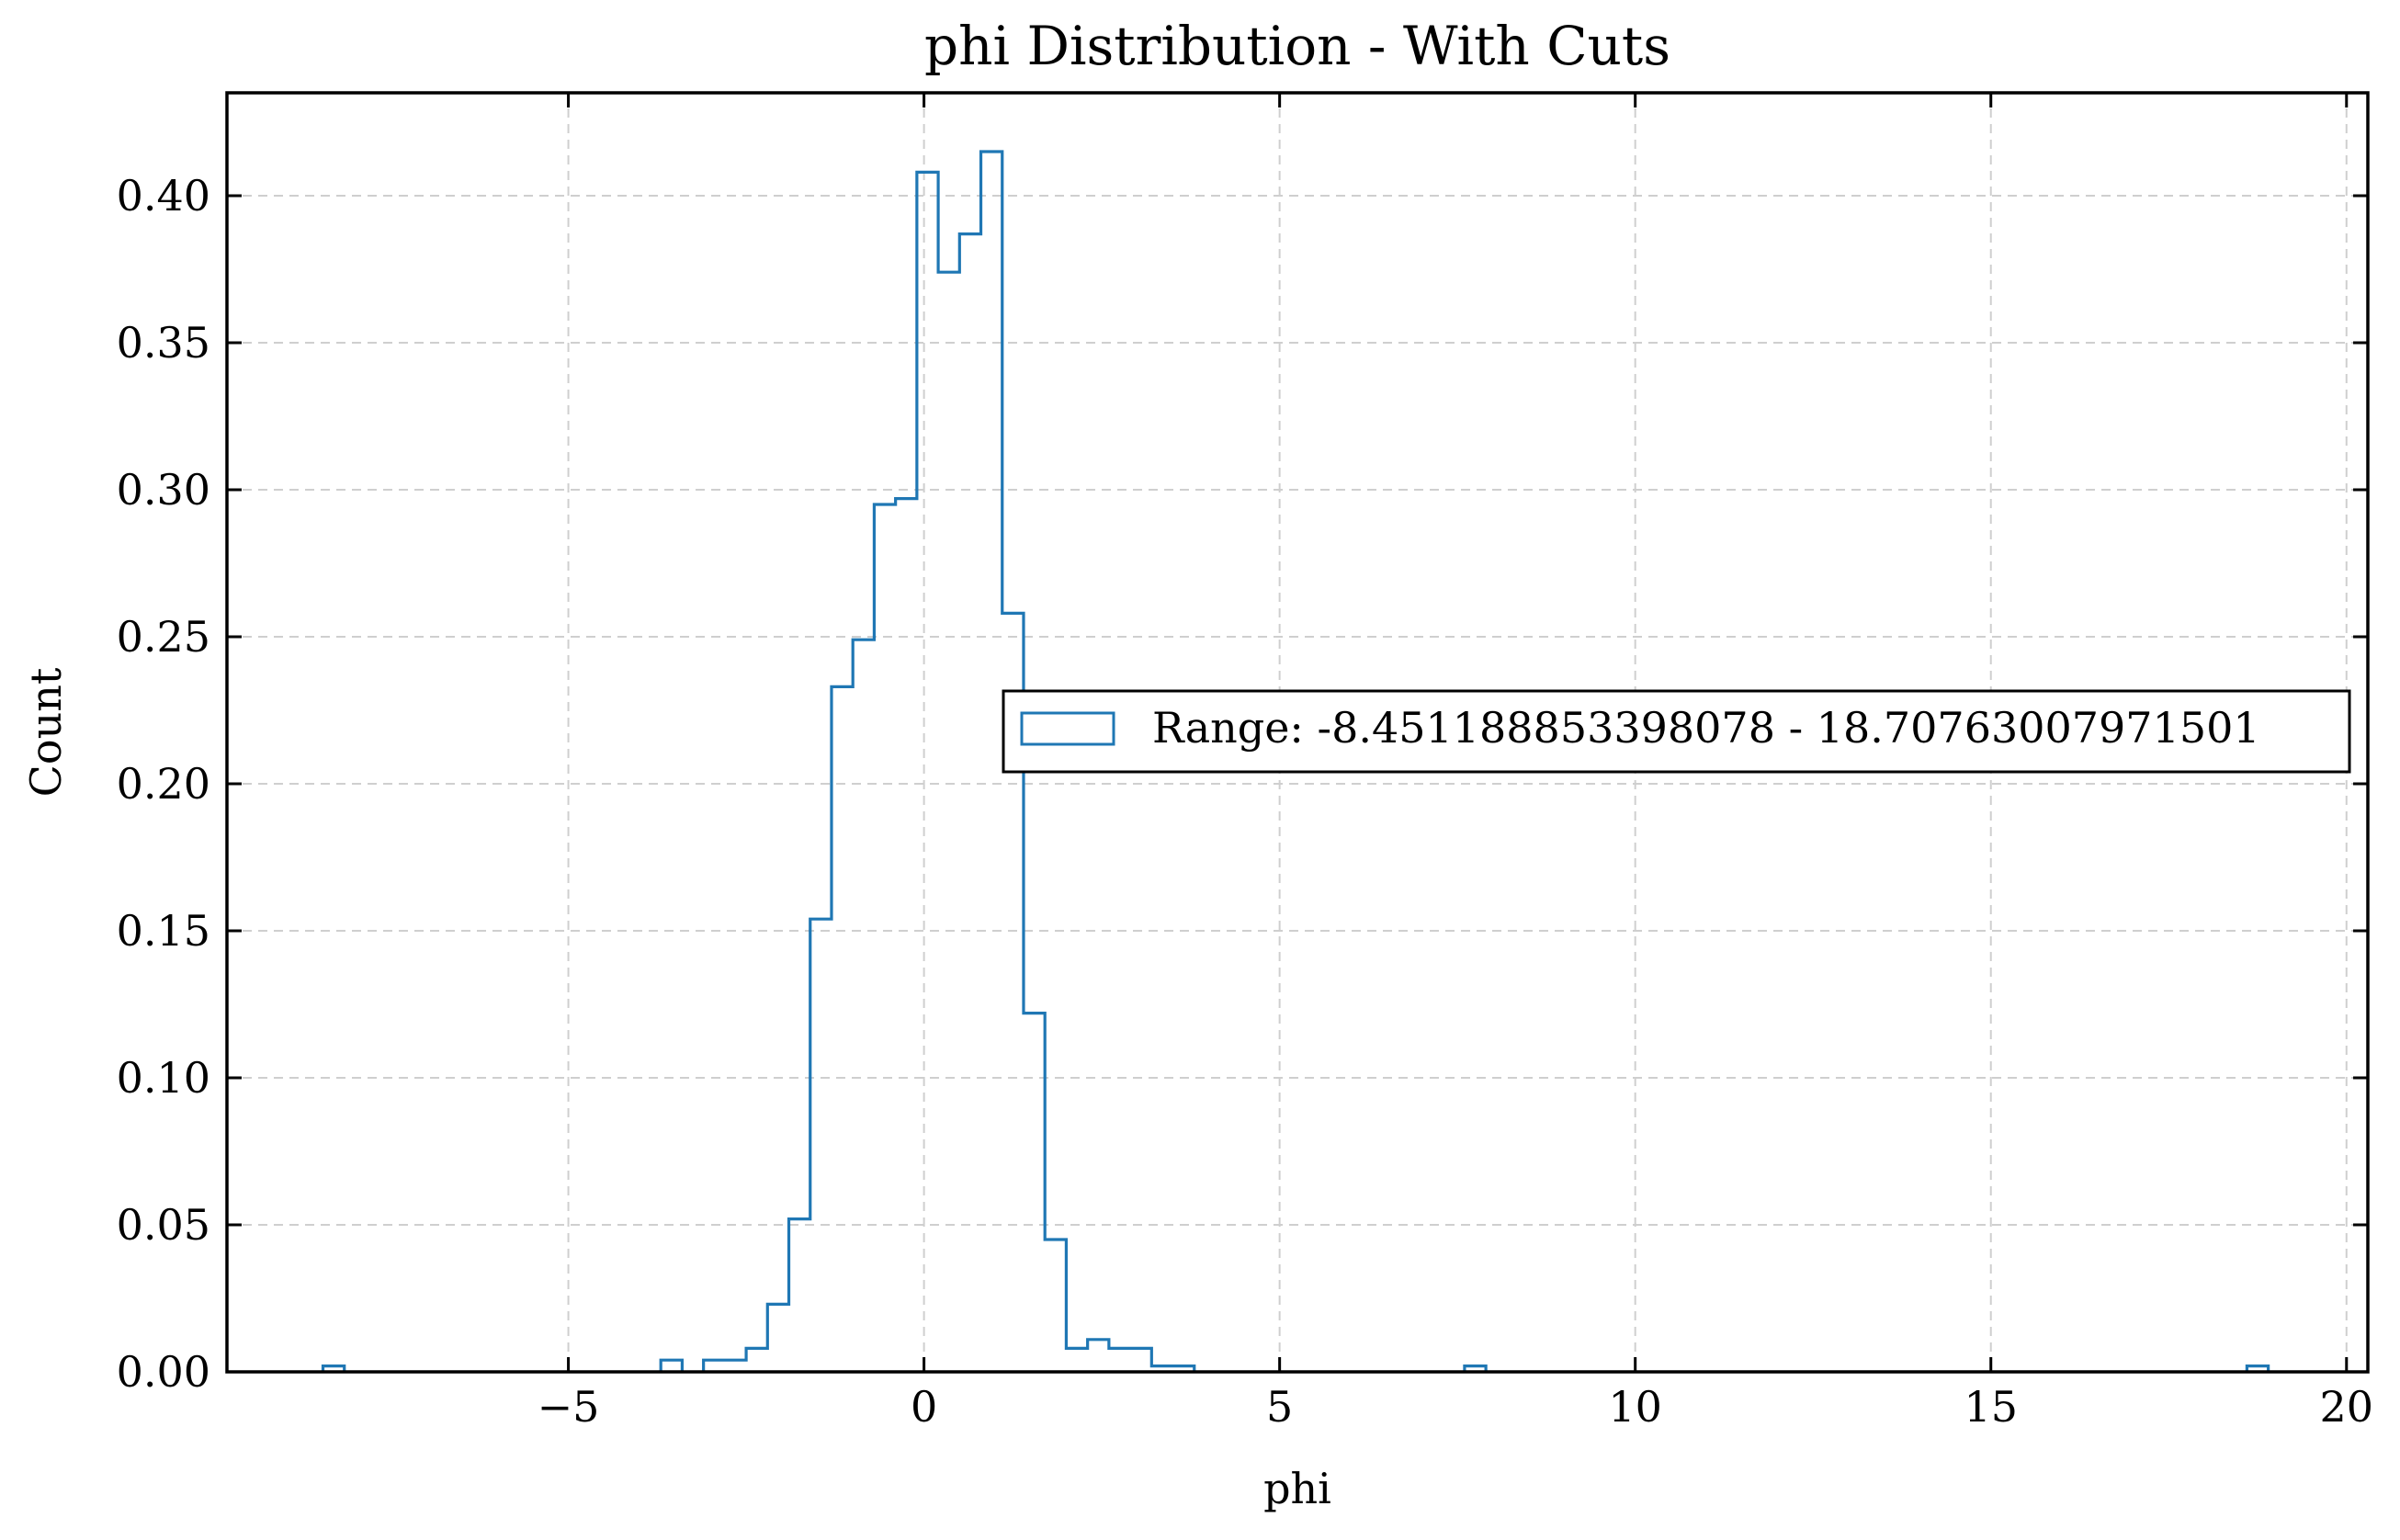 The image size is (2400, 1540). Describe the element at coordinates (1991, 1407) in the screenshot. I see `x-tick-label: 15` at that location.